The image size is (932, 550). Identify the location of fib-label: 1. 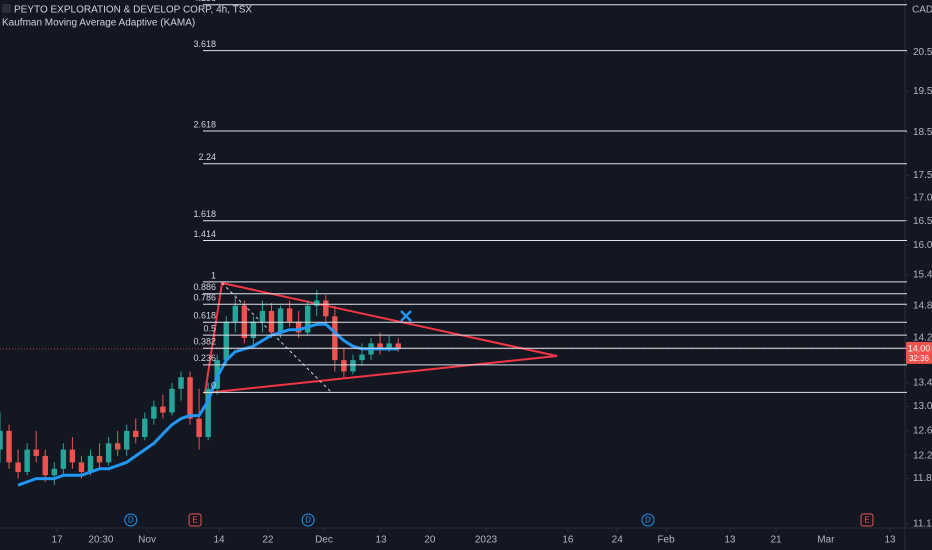
(213, 275).